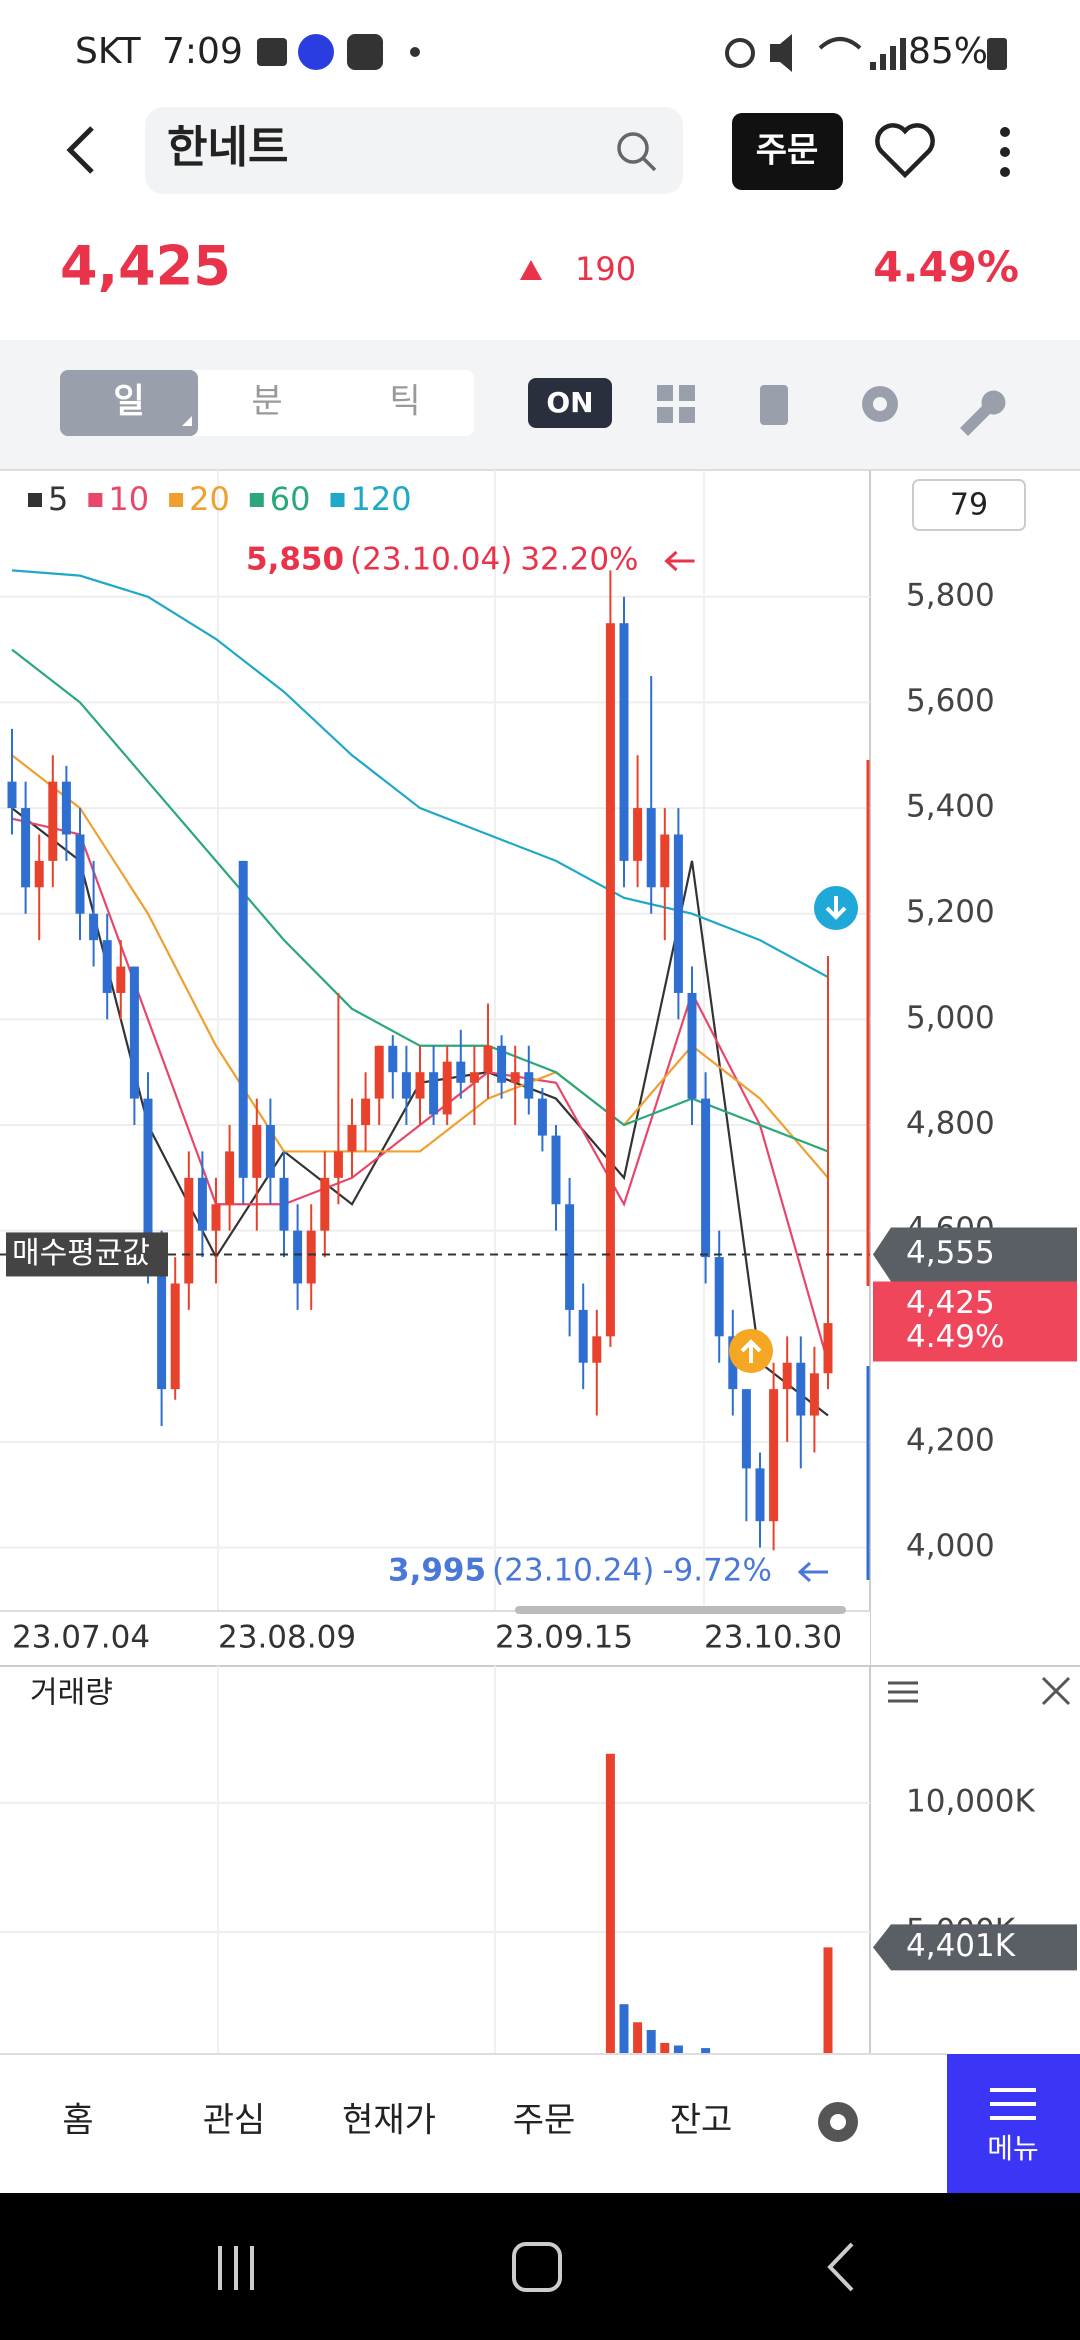 The height and width of the screenshot is (2340, 1080). I want to click on menu-button, so click(1013, 2123).